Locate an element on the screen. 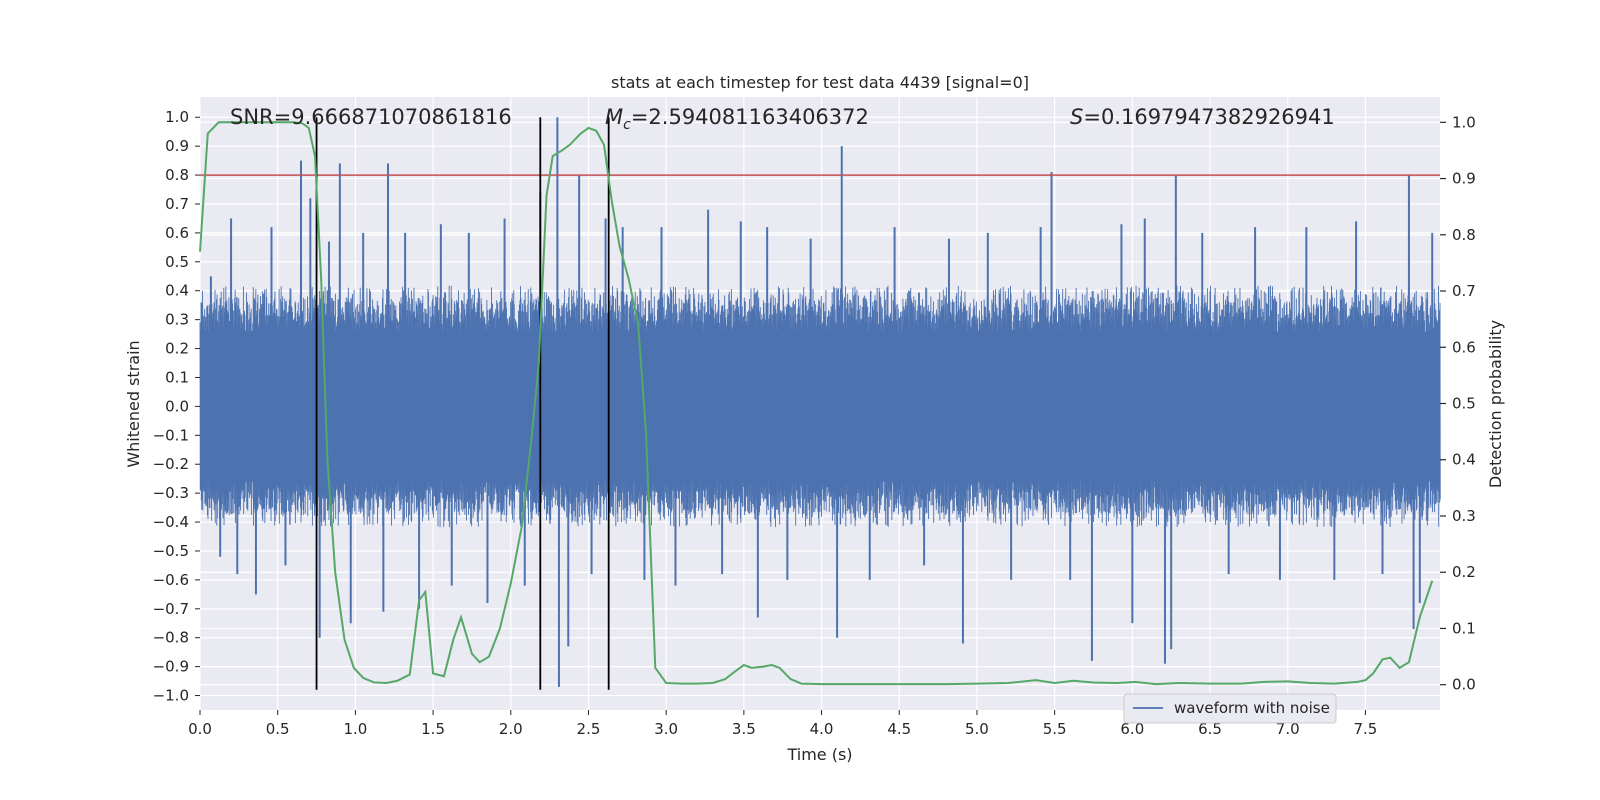 The height and width of the screenshot is (800, 1600). legend-label: waveform with noise is located at coordinates (1252, 708).